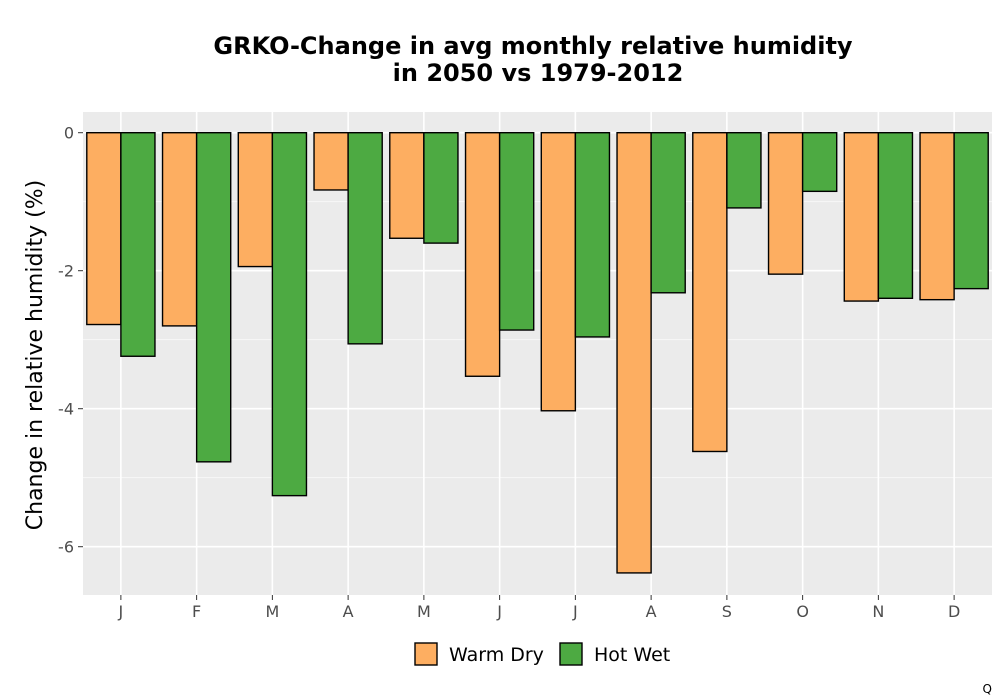  I want to click on x-tick-label: S, so click(727, 611).